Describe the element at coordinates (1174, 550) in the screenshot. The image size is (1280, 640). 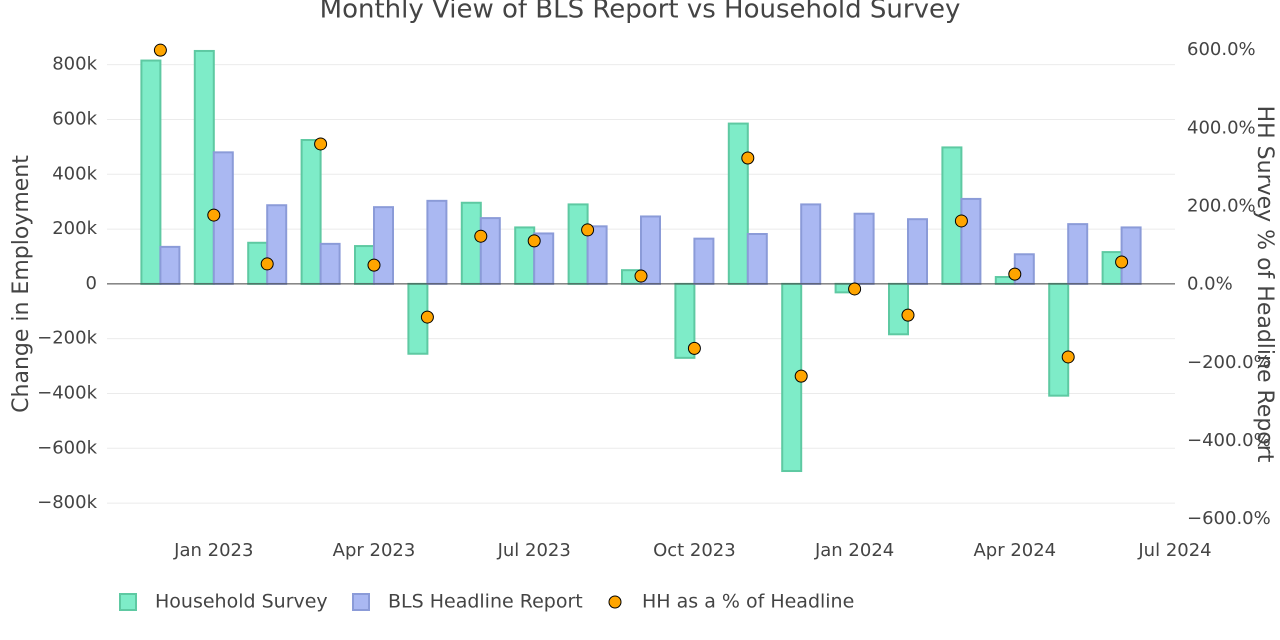
I see `x-tick-label: Jul 2024` at that location.